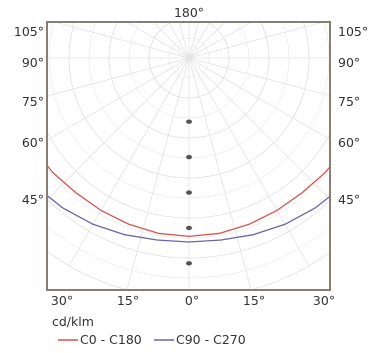  Describe the element at coordinates (349, 62) in the screenshot. I see `right-angle-label-90: 90°` at that location.